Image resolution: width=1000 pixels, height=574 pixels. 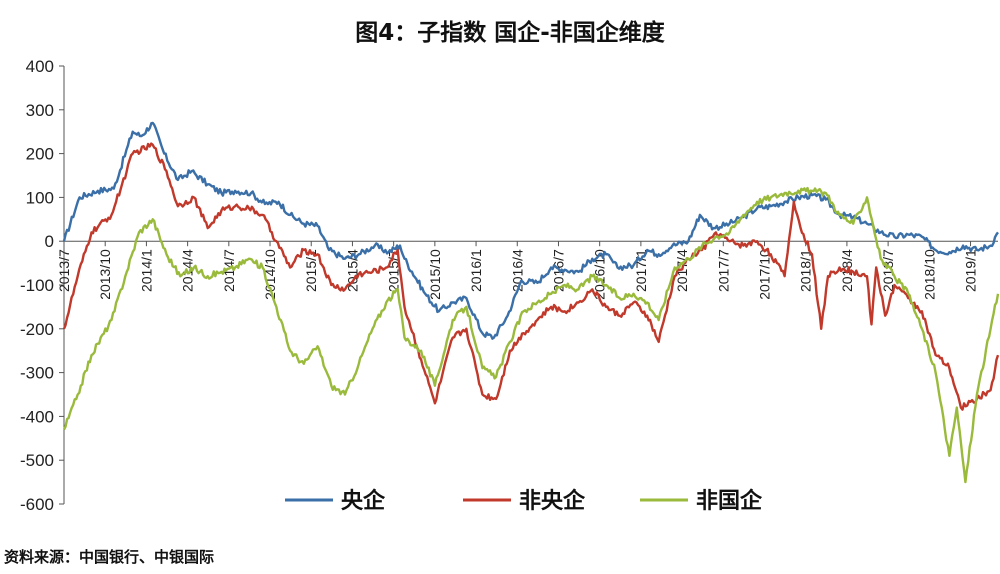 I want to click on y-tick-label: -500, so click(x=37, y=460).